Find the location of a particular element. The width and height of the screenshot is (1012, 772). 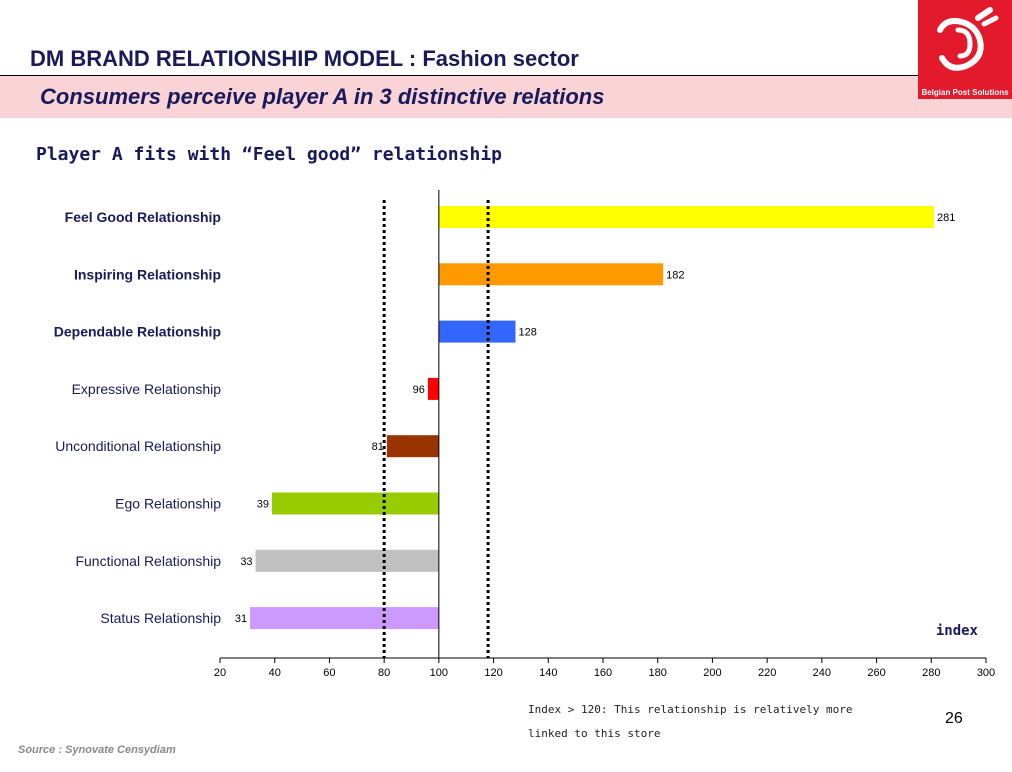

category-label: Dependable Relationship is located at coordinates (137, 332).